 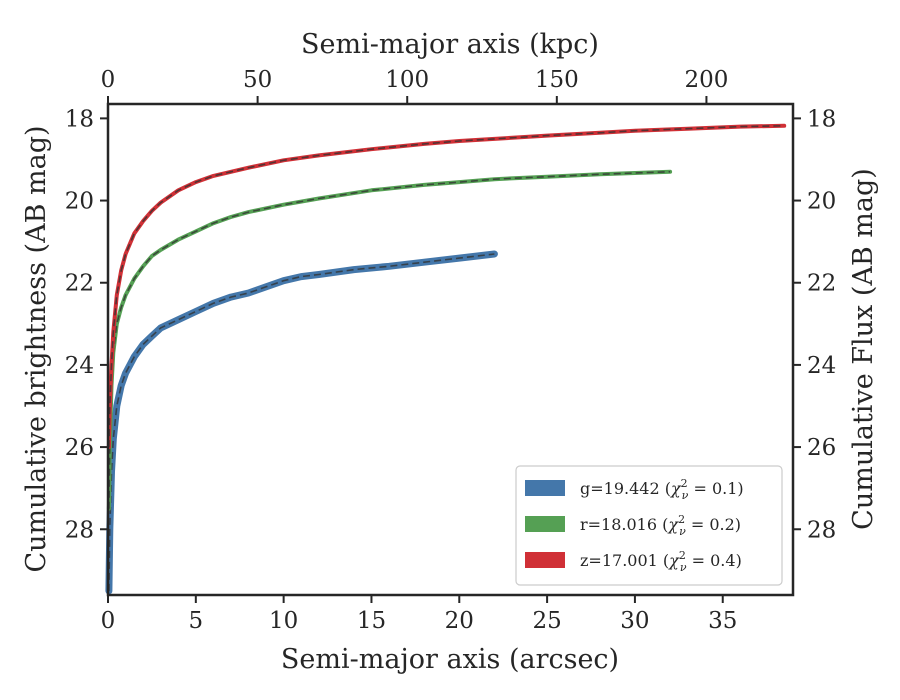 I want to click on x-top-tick-label-100: 100, so click(x=407, y=80).